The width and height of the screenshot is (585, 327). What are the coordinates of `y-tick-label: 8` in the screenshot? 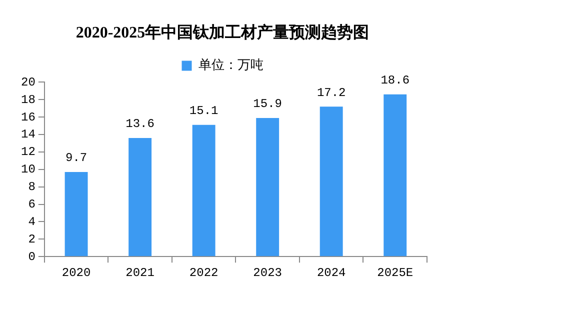 It's located at (32, 187).